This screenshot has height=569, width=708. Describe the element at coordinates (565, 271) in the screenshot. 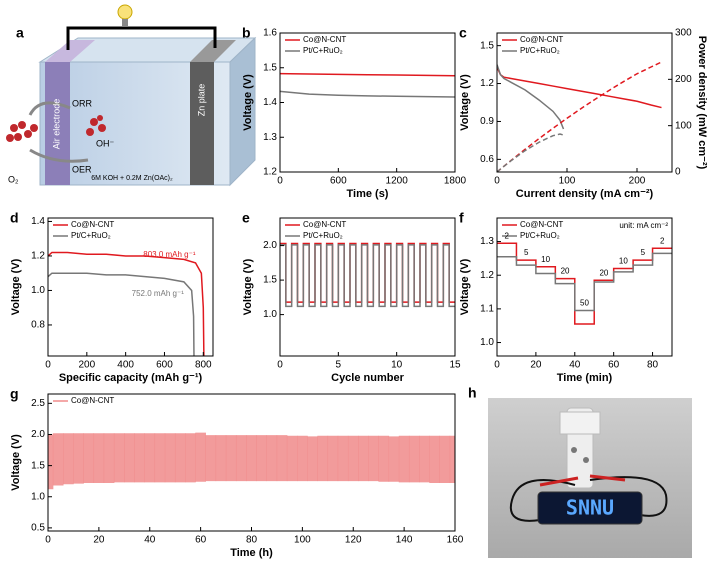

I see `step-label: 20` at that location.